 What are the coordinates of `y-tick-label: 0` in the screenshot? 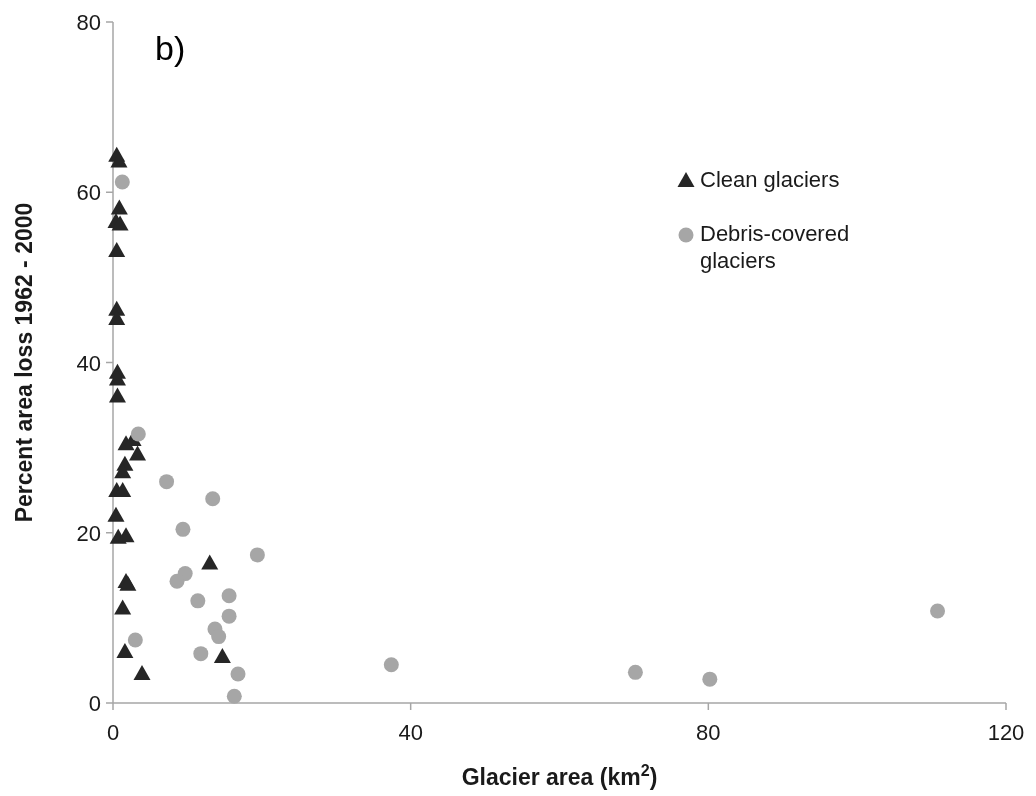 It's located at (94, 703).